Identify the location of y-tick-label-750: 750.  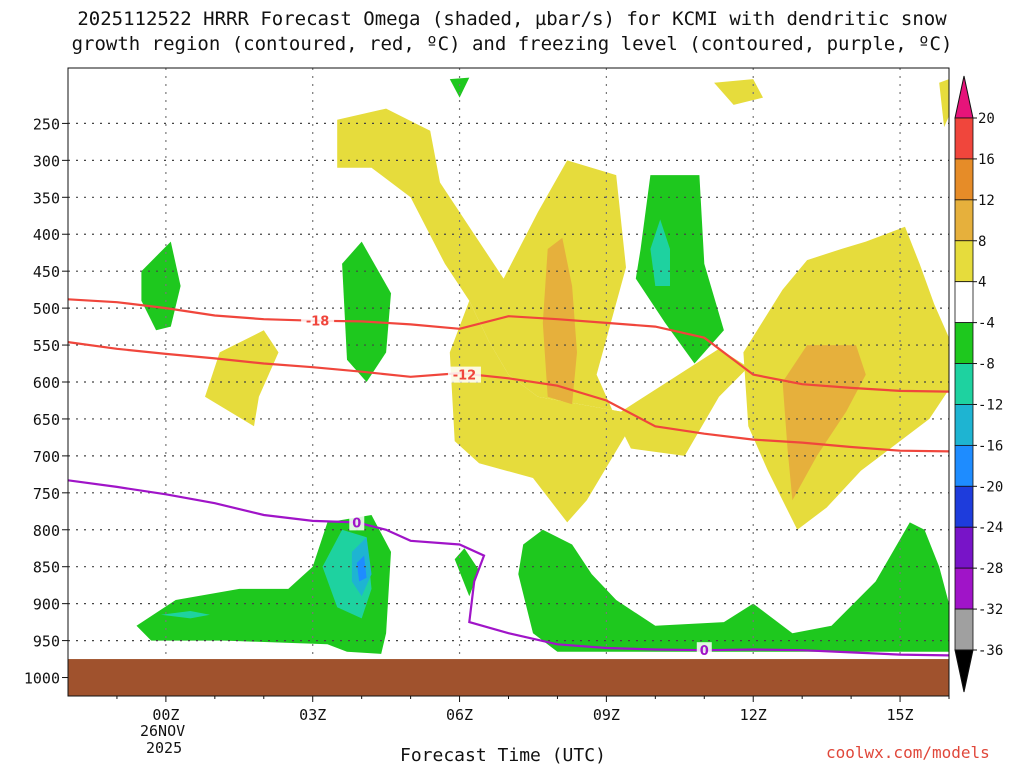
(46, 494).